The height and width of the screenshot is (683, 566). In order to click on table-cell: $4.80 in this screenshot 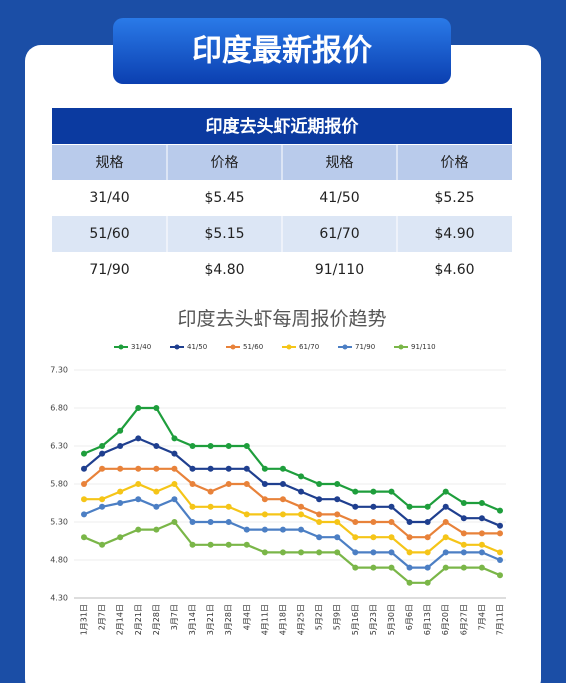, I will do `click(224, 270)`.